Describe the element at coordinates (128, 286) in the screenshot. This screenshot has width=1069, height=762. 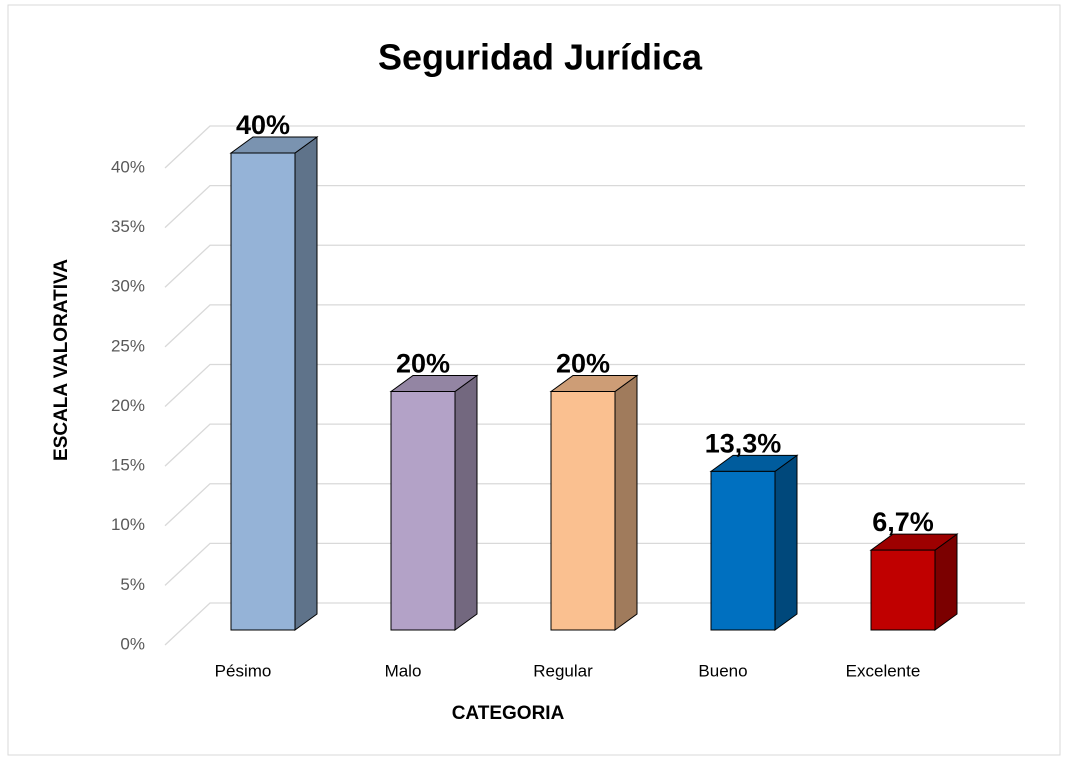
I see `y-tick-label: 30%` at that location.